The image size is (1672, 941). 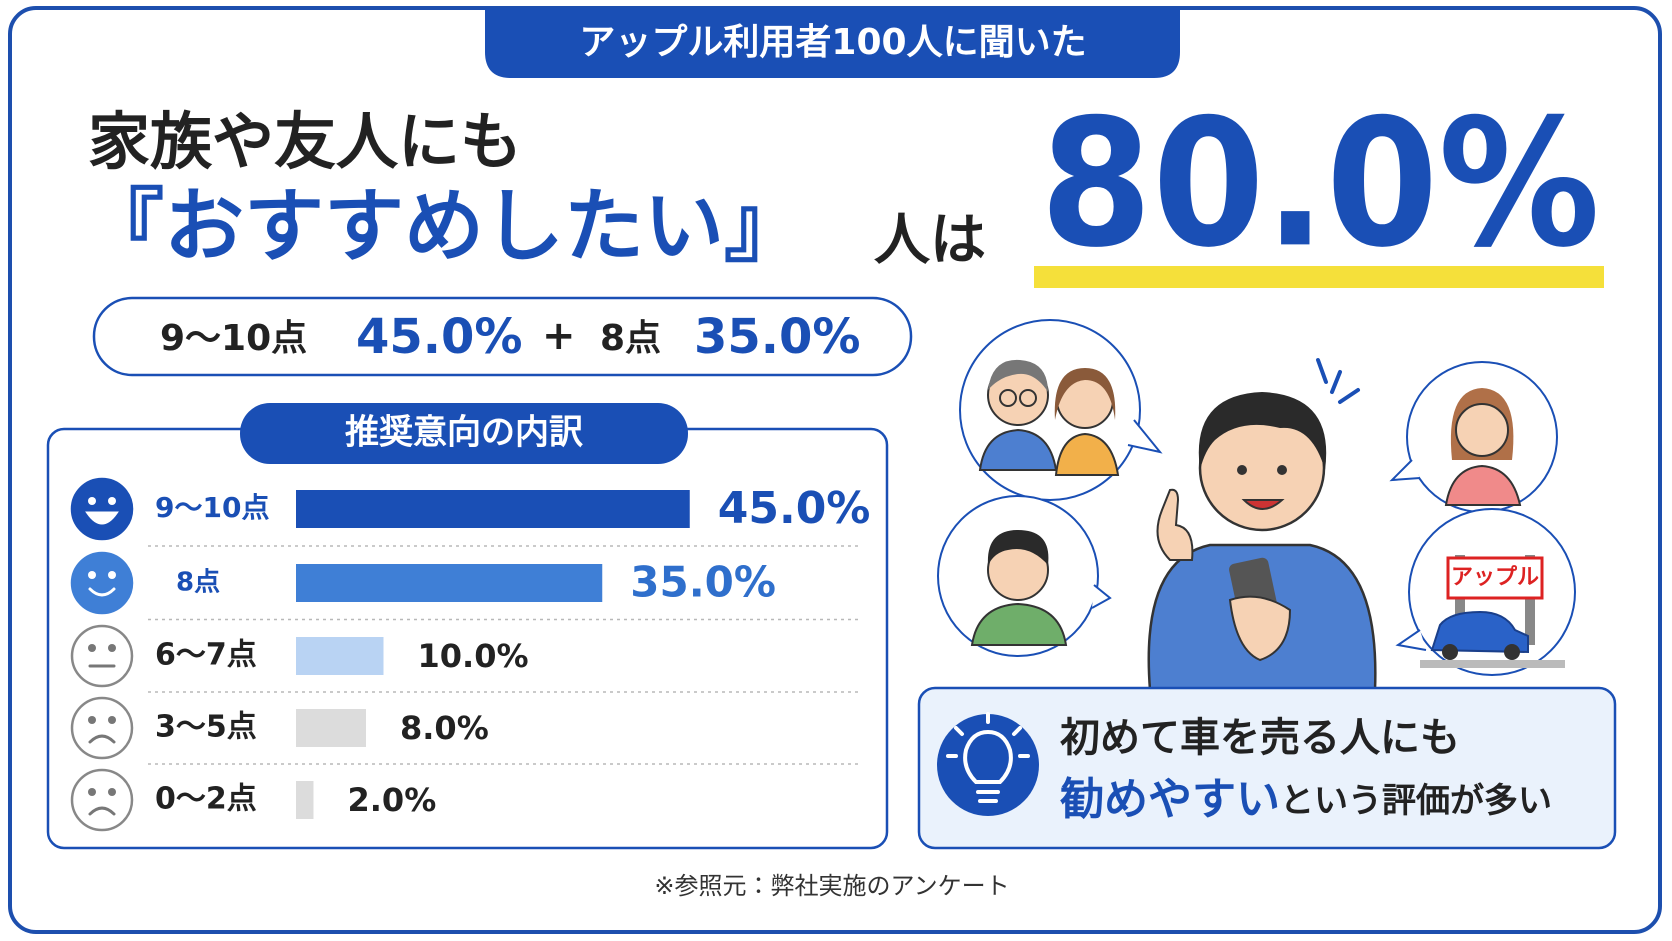 I want to click on breakdown-tab, so click(x=464, y=433).